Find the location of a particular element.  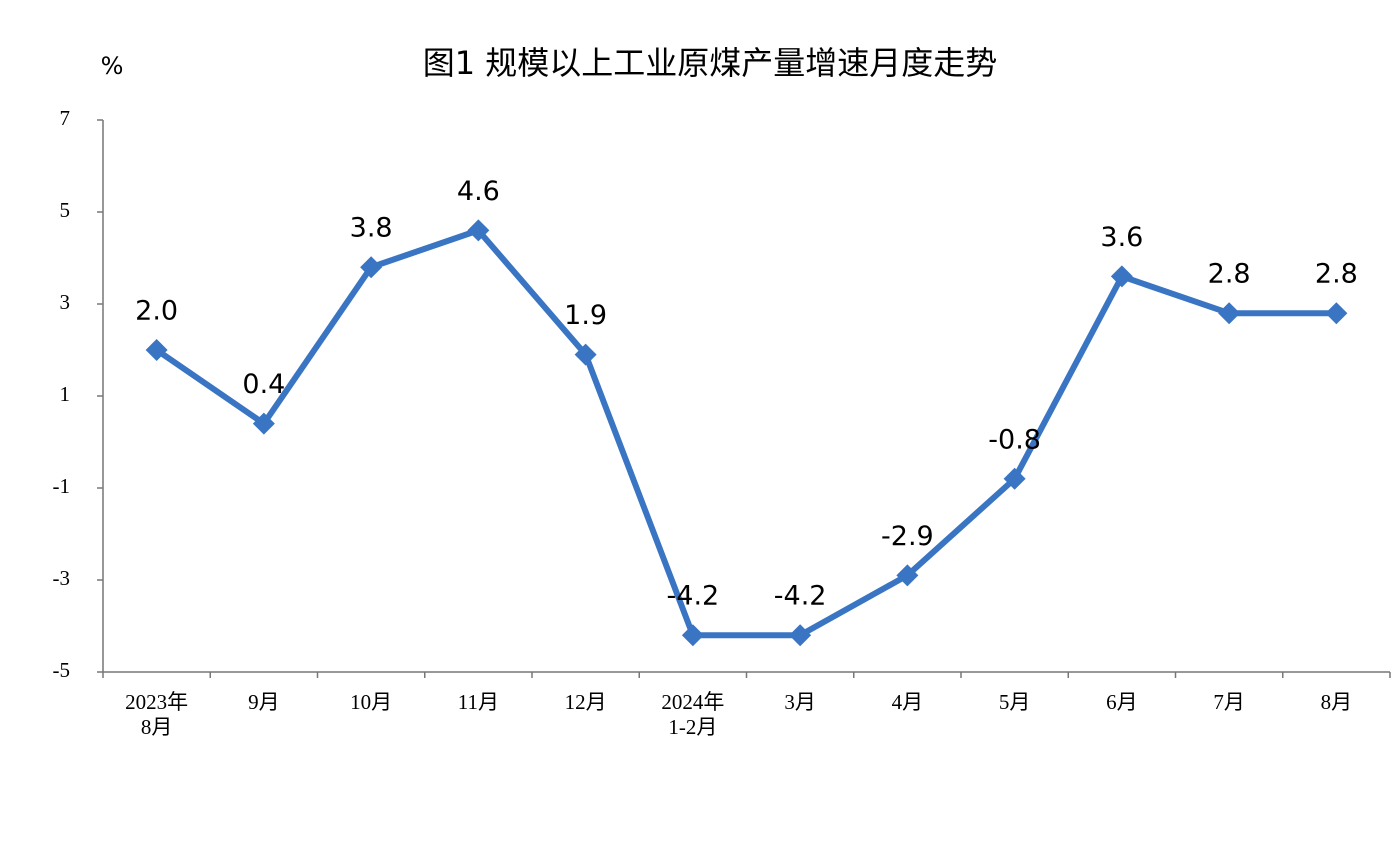

y-tick-label: 1 is located at coordinates (65, 394).